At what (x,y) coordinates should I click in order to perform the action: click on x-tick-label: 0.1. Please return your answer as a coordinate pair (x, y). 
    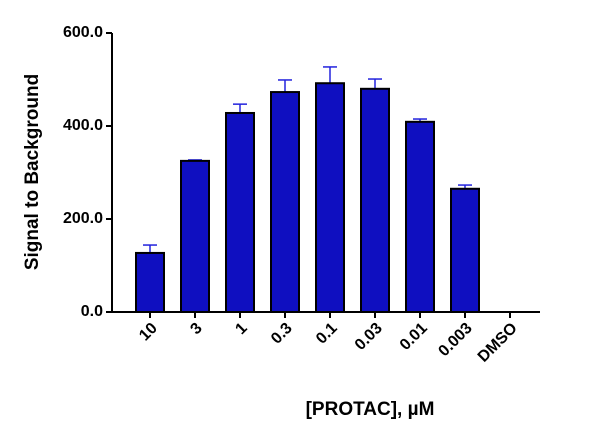
    Looking at the image, I should click on (327, 334).